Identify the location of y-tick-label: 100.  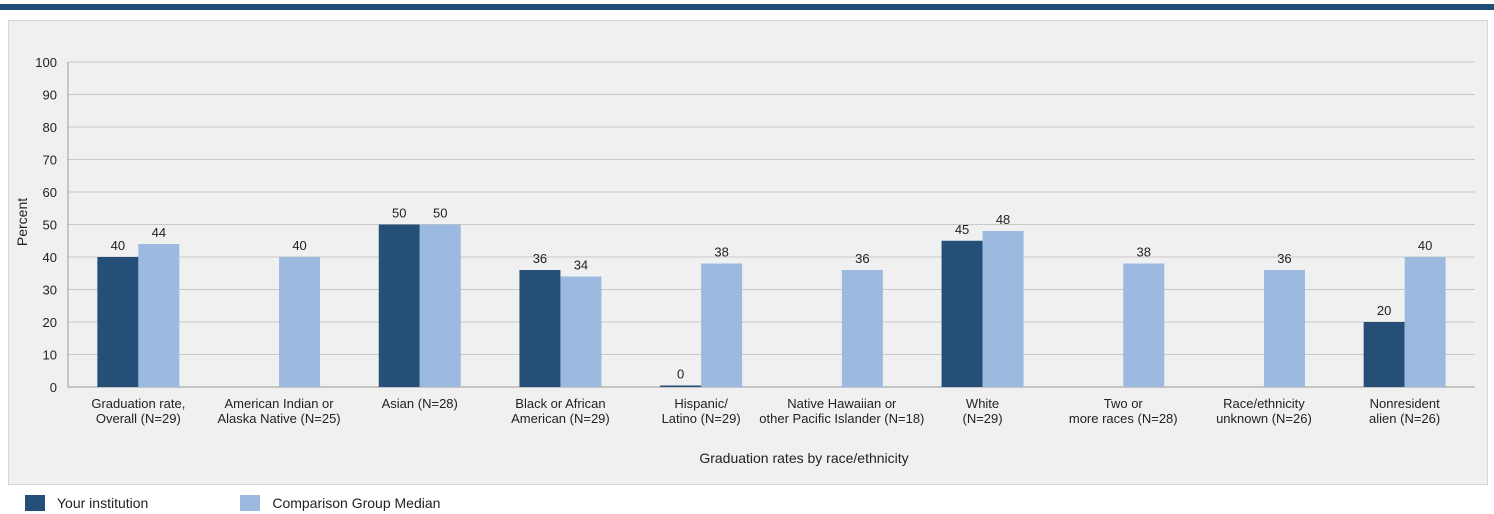
(46, 62).